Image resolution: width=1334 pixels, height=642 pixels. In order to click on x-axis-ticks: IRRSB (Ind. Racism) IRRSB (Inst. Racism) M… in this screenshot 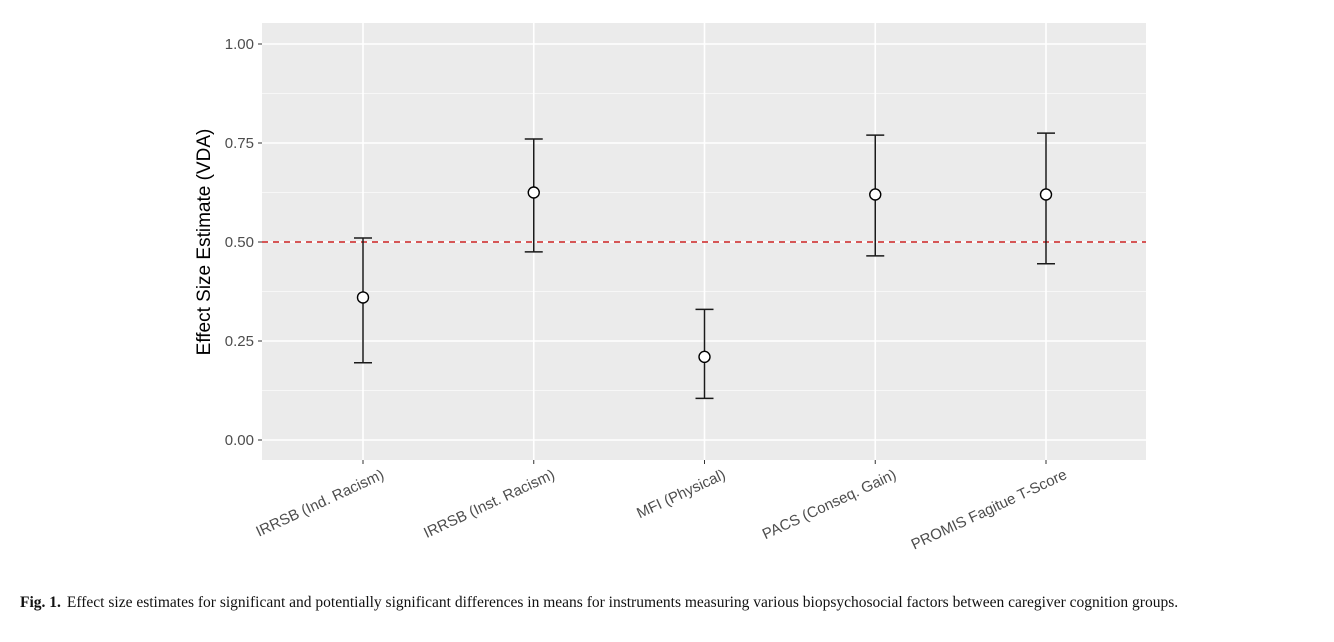, I will do `click(661, 506)`.